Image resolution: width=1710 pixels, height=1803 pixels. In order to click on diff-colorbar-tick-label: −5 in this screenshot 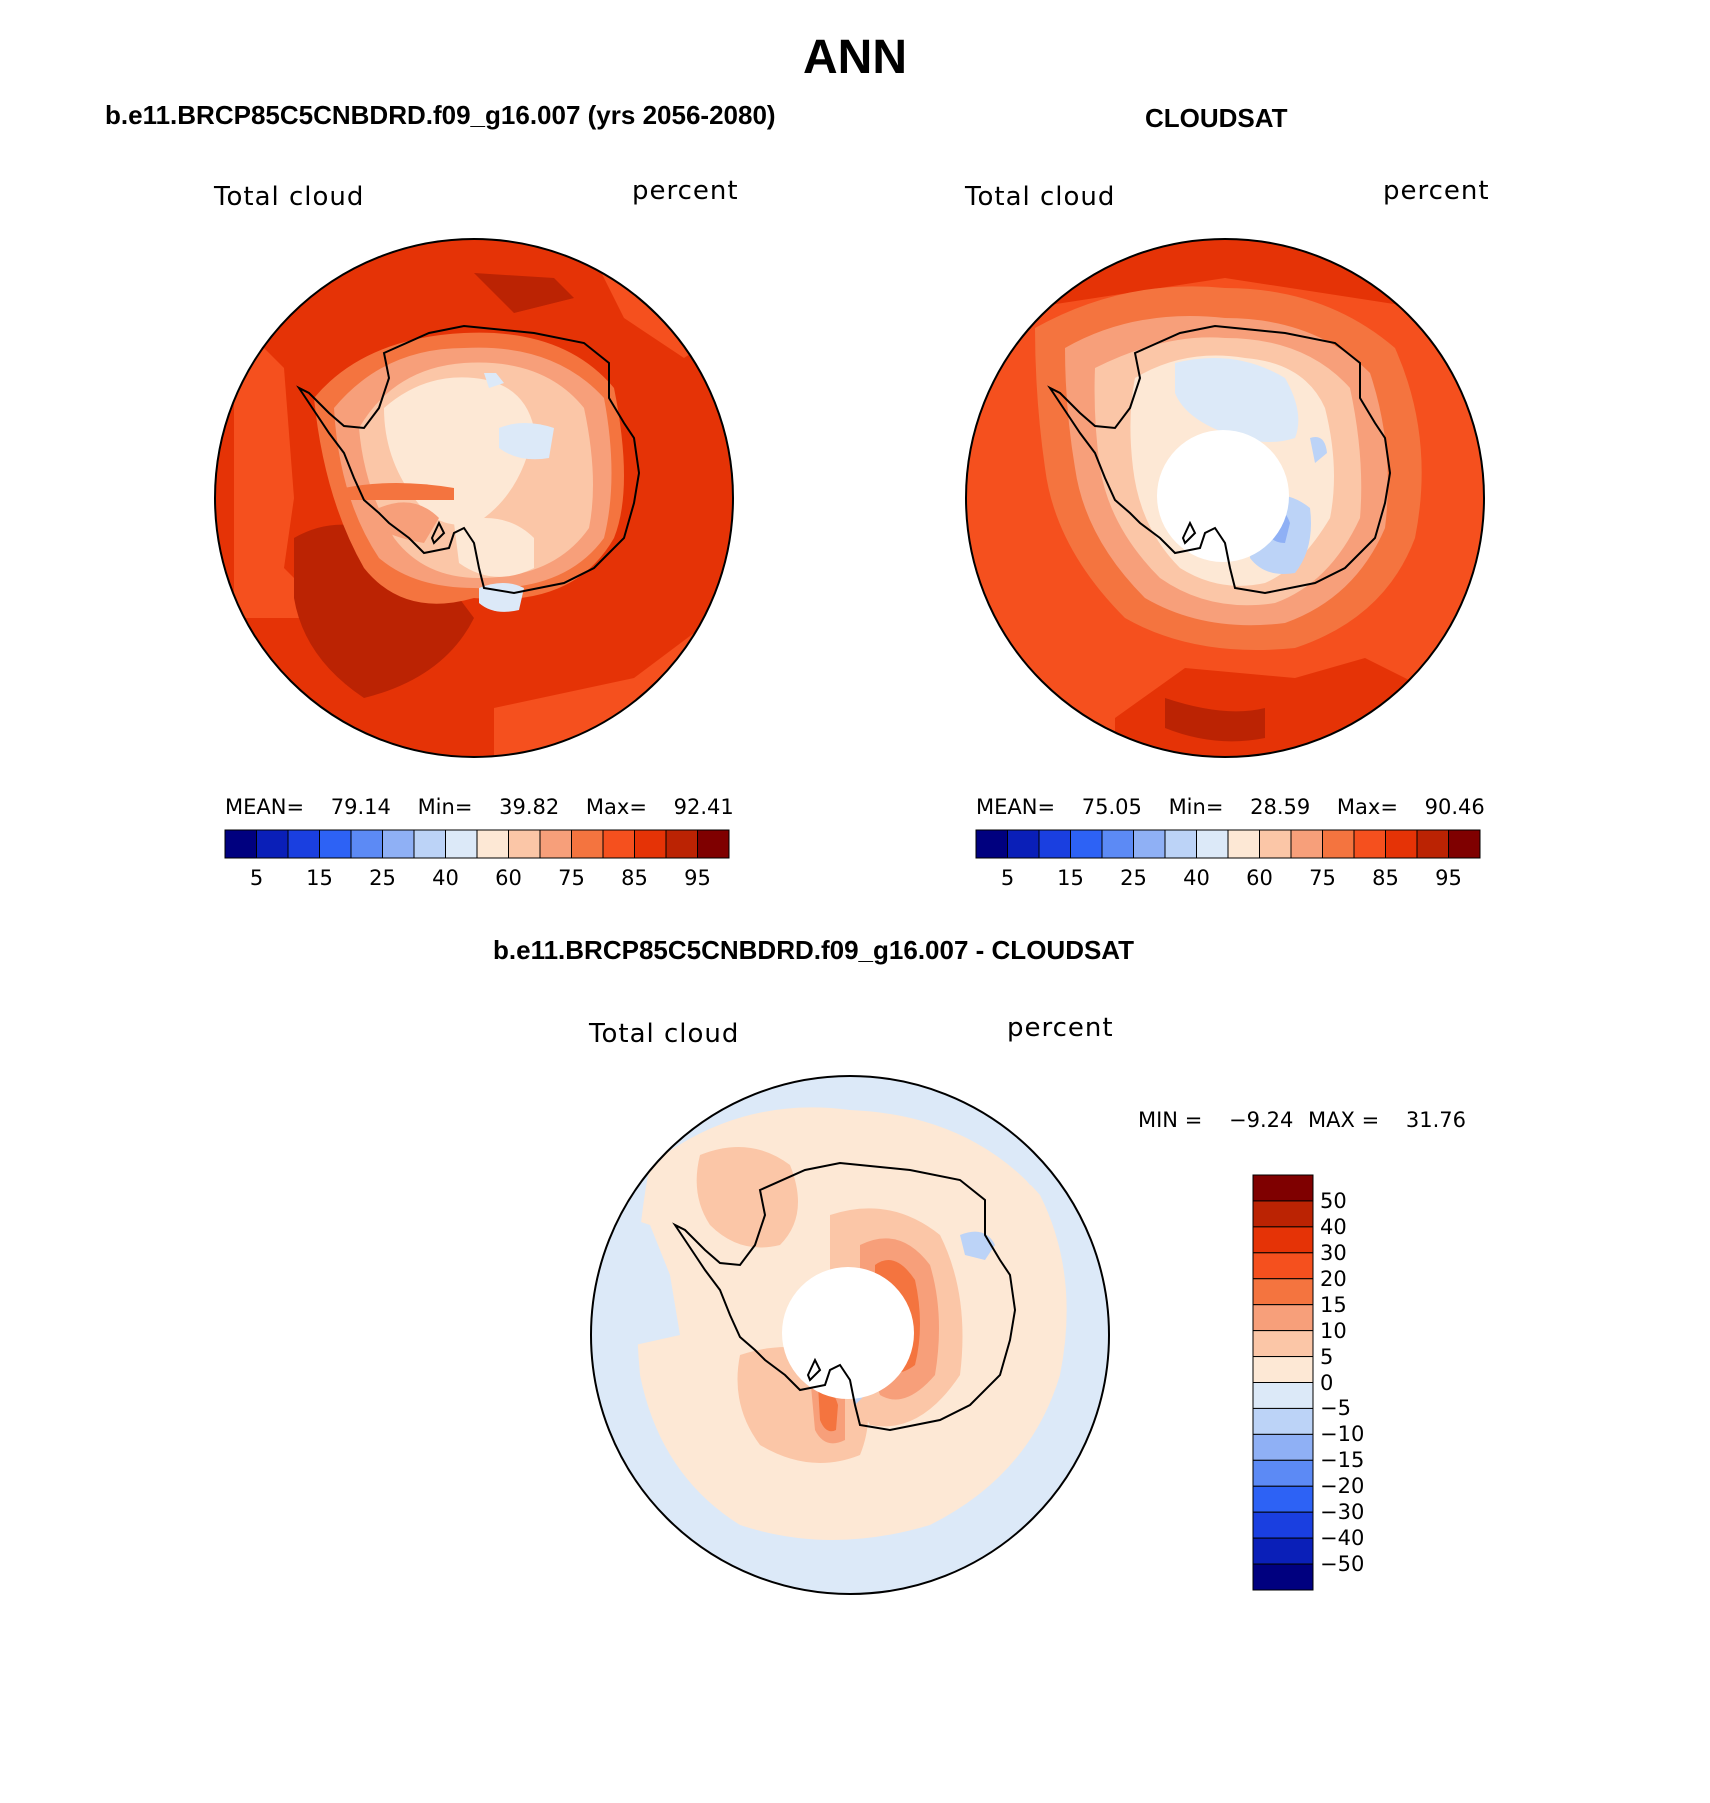, I will do `click(1335, 1408)`.